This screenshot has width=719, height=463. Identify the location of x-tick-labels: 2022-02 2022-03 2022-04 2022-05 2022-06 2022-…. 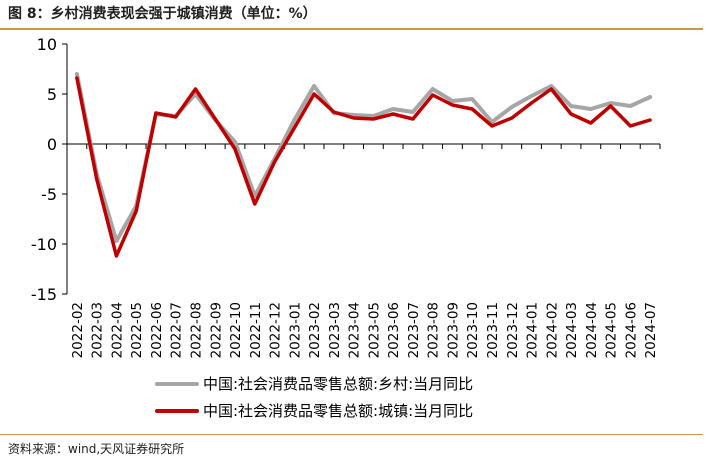
(364, 330).